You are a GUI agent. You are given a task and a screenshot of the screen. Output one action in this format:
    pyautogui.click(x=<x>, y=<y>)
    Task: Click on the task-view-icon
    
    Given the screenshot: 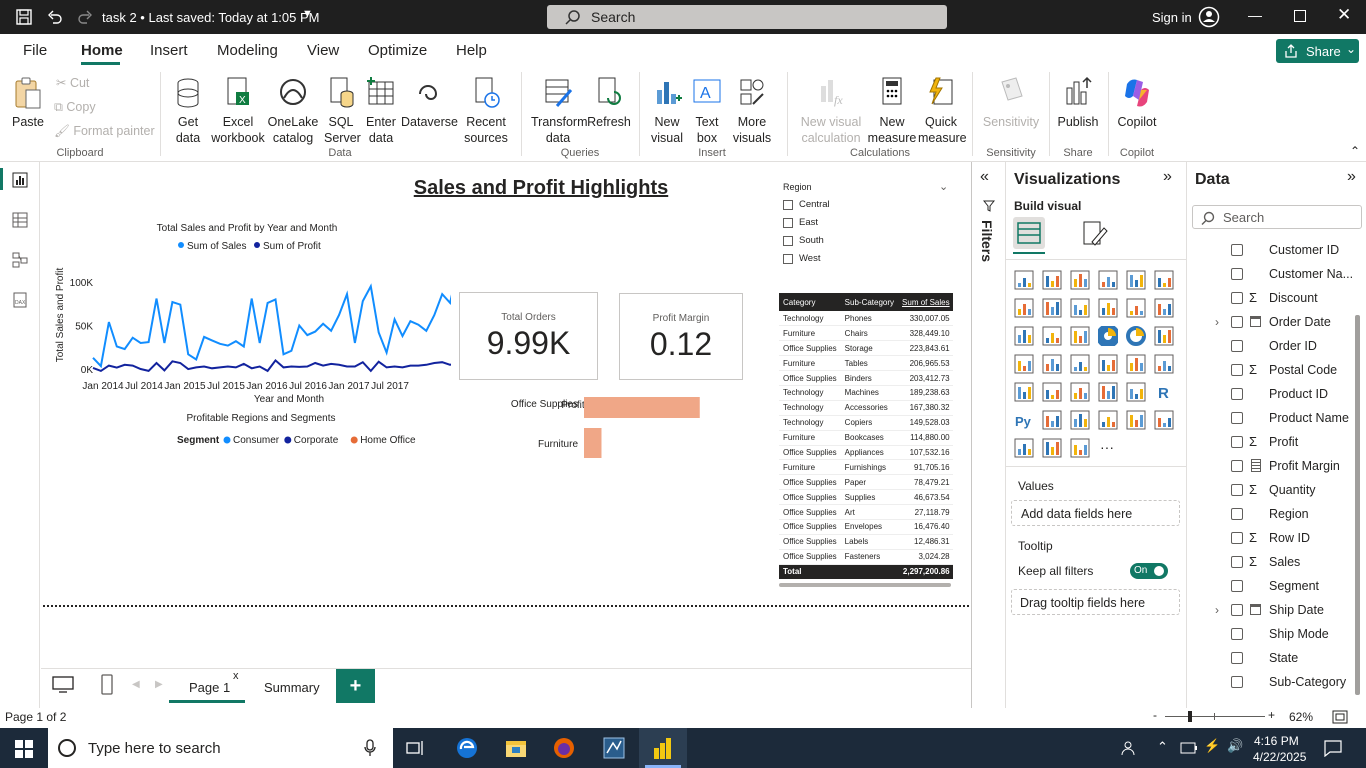 What is the action you would take?
    pyautogui.click(x=416, y=748)
    